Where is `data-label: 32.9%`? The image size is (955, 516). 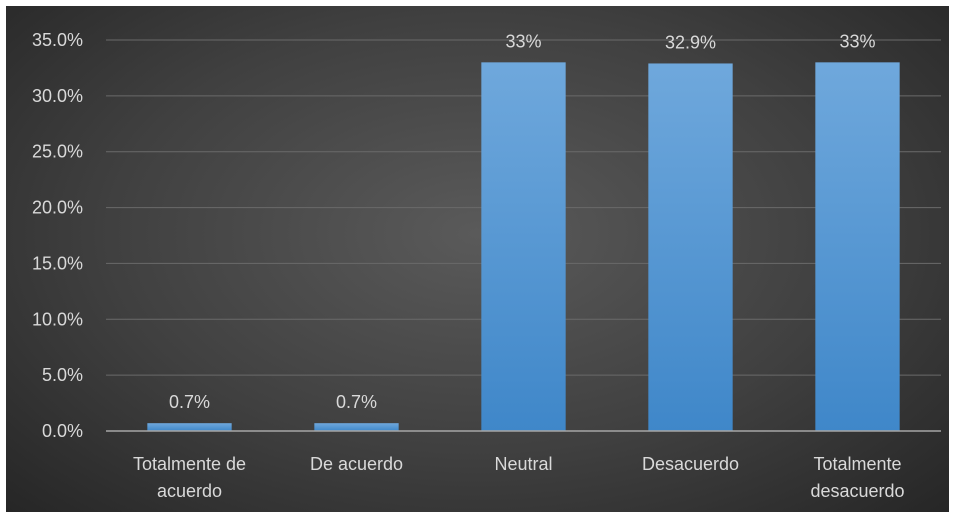
data-label: 32.9% is located at coordinates (690, 42).